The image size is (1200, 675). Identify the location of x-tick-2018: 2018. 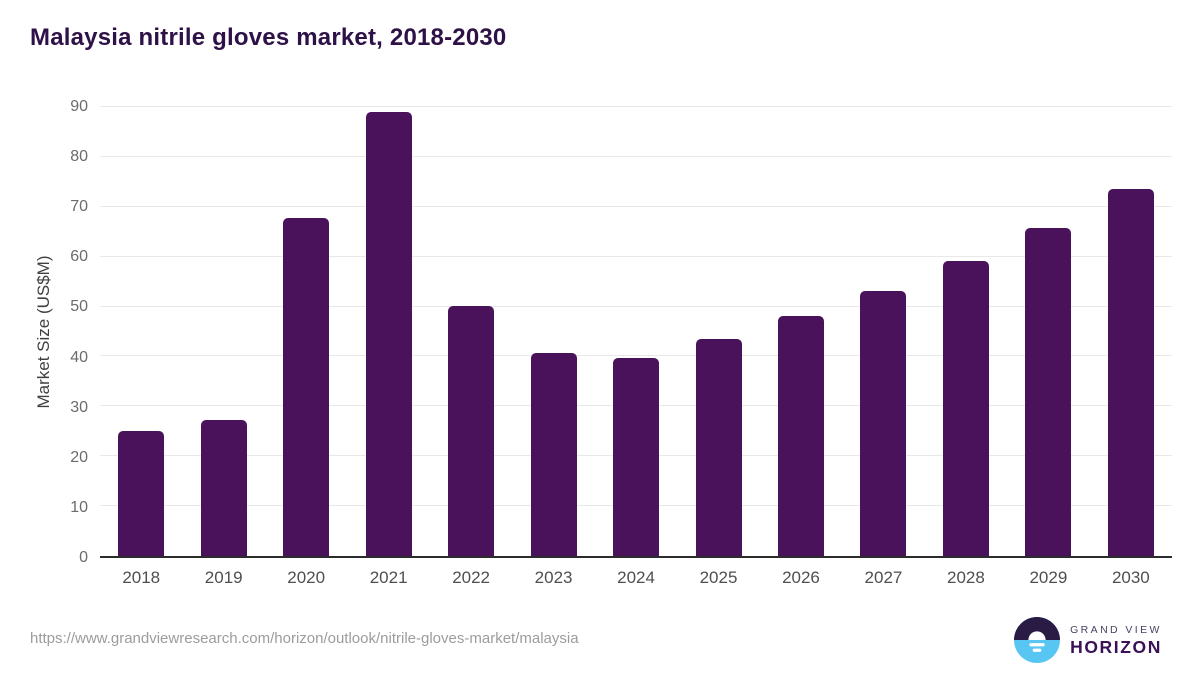
(141, 577).